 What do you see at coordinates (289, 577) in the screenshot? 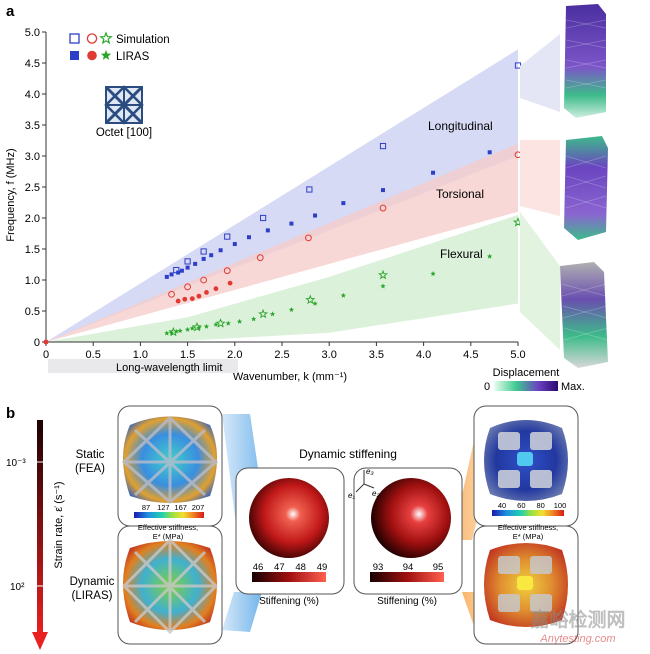
I see `stiffening-left-colorbar` at bounding box center [289, 577].